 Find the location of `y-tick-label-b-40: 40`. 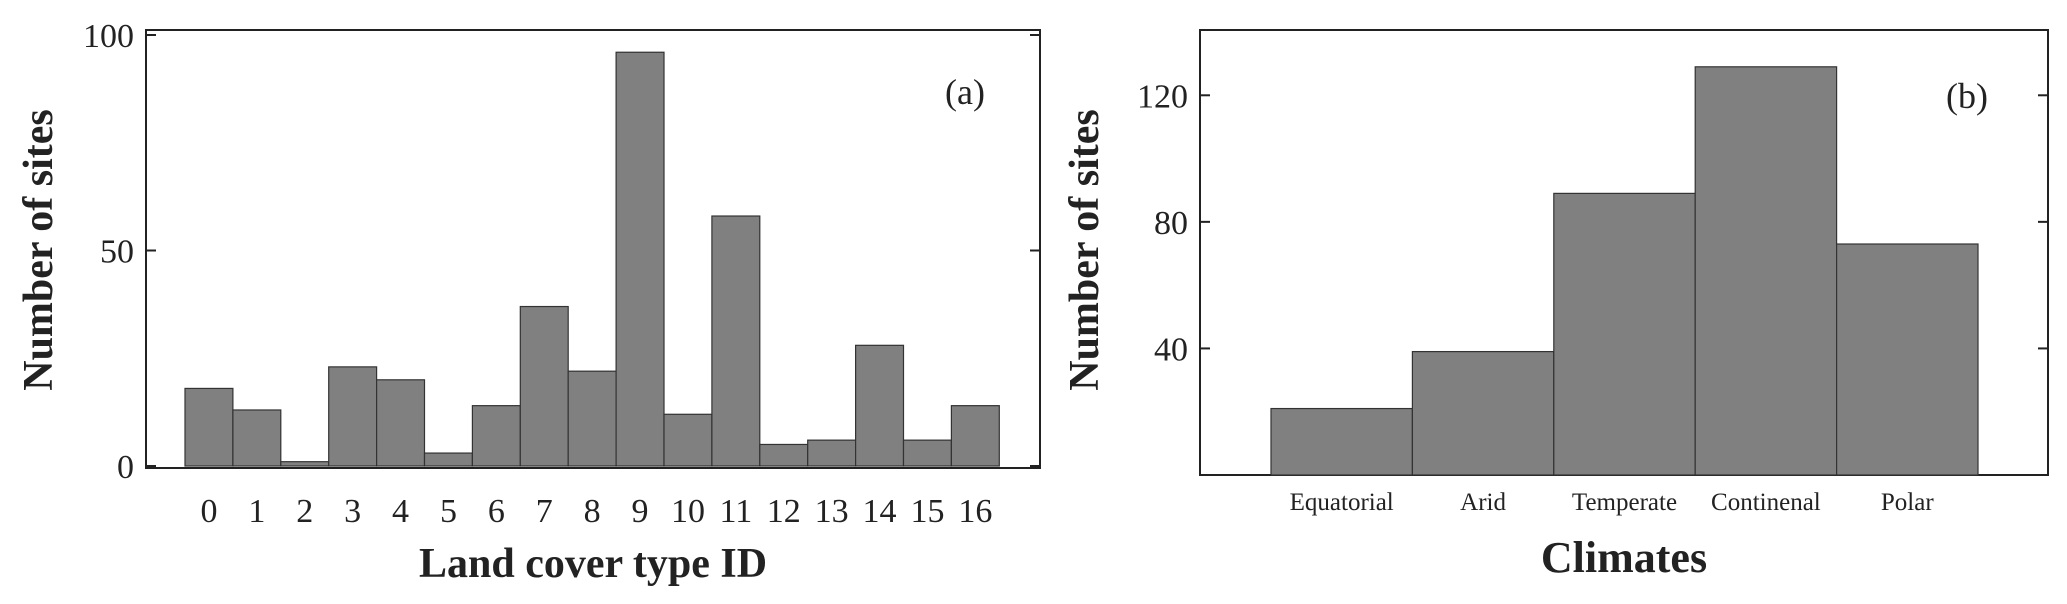

y-tick-label-b-40: 40 is located at coordinates (1171, 349).